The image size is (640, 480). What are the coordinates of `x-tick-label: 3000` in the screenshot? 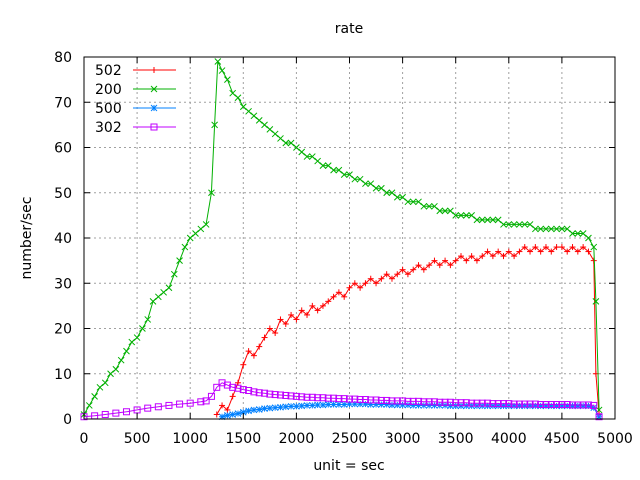 It's located at (403, 439).